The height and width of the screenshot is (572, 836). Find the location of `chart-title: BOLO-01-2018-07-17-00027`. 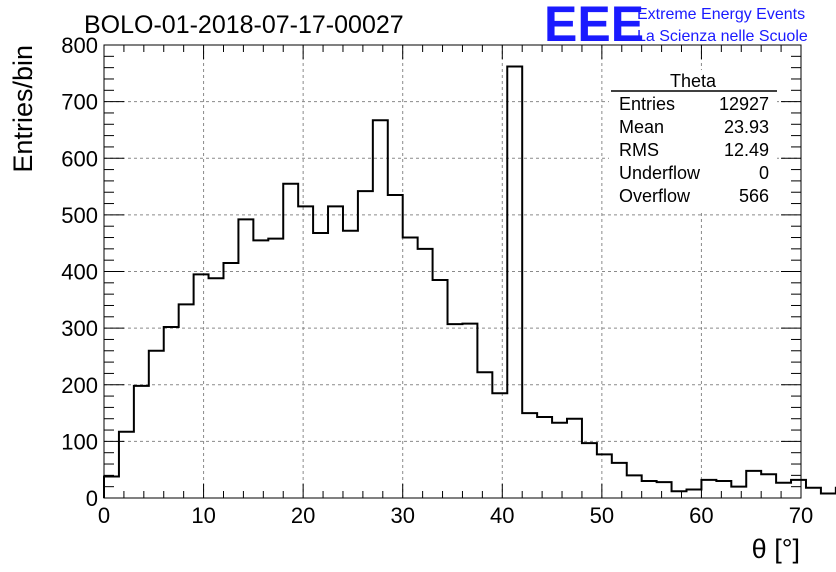

chart-title: BOLO-01-2018-07-17-00027 is located at coordinates (244, 25).